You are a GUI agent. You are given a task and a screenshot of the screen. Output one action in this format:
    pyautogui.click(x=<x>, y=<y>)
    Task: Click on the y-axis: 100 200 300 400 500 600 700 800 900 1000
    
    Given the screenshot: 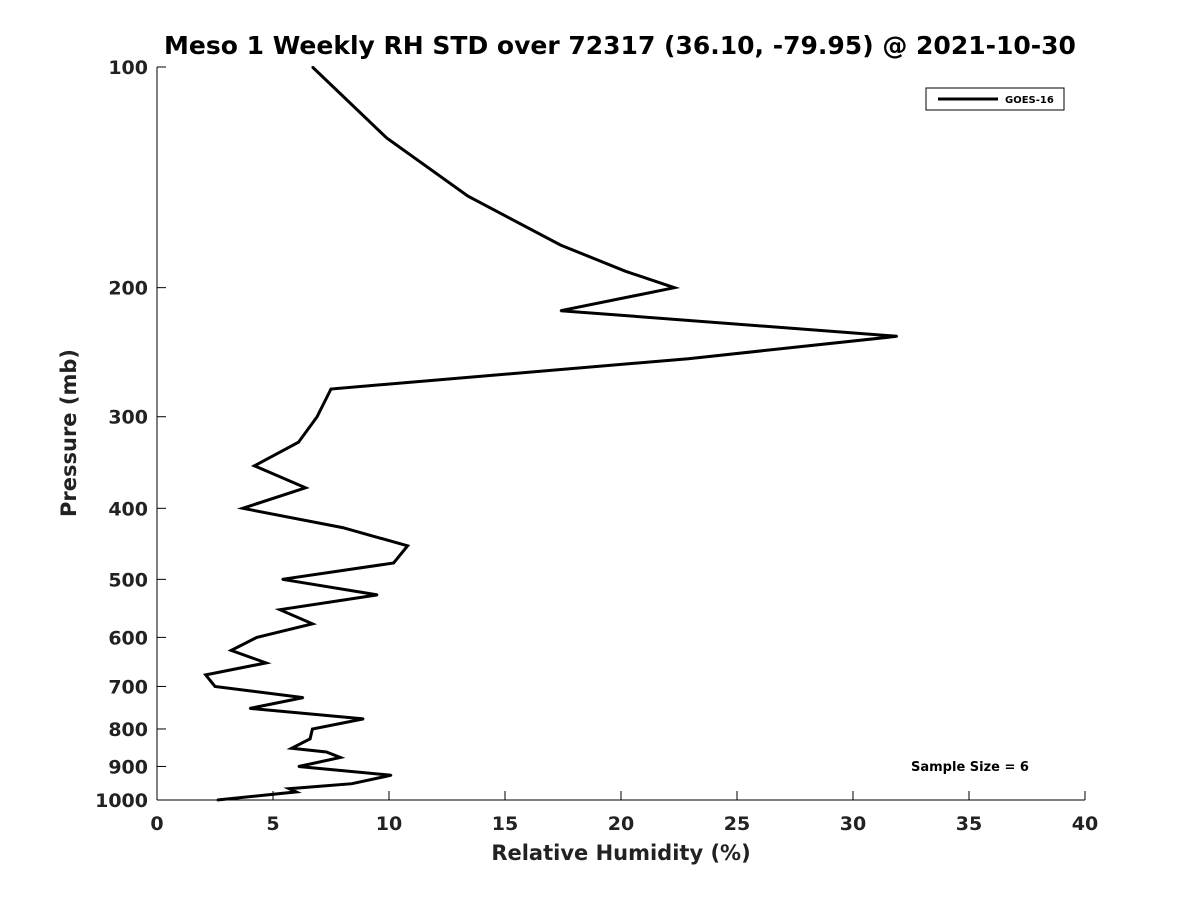 What is the action you would take?
    pyautogui.click(x=130, y=434)
    